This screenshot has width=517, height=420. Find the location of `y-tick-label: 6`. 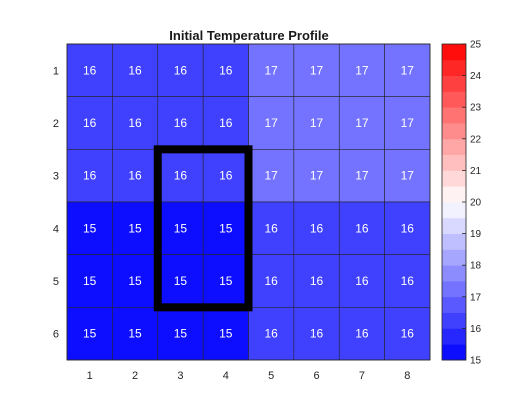

y-tick-label: 6 is located at coordinates (56, 335).